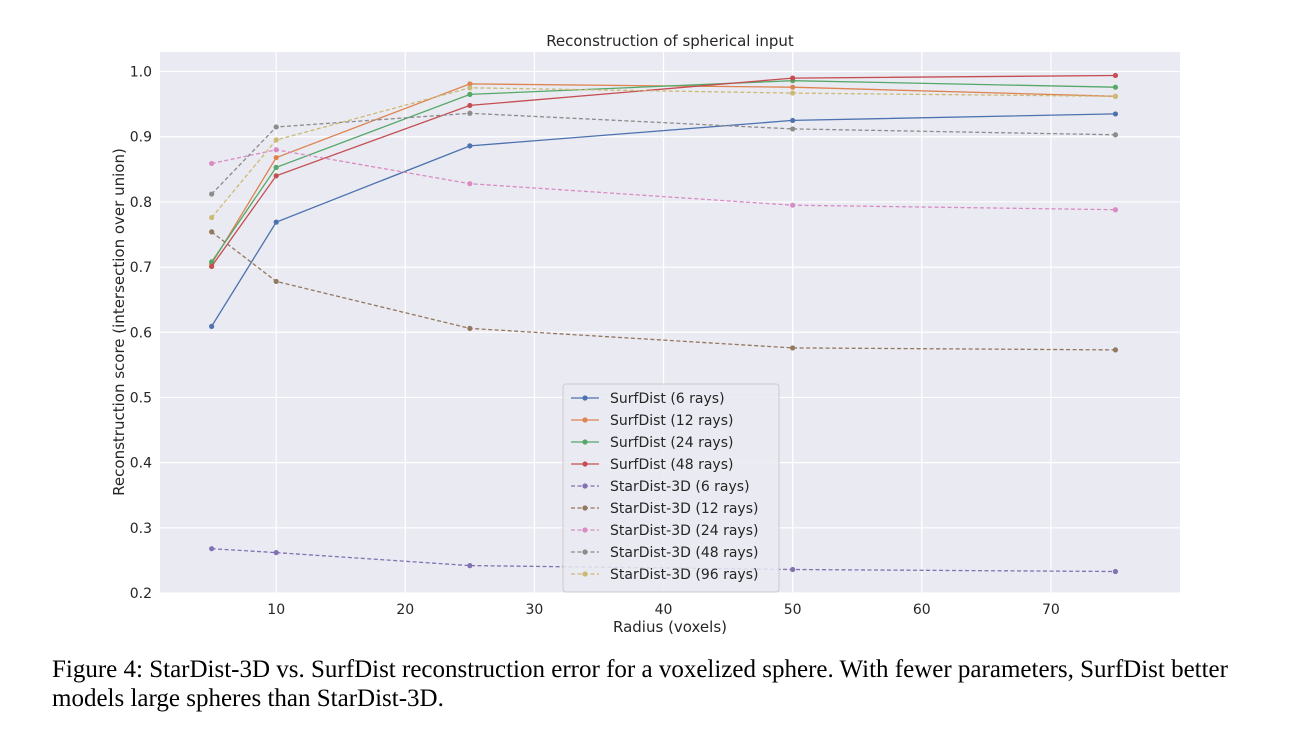  I want to click on y-tick-label: 0.5, so click(141, 398).